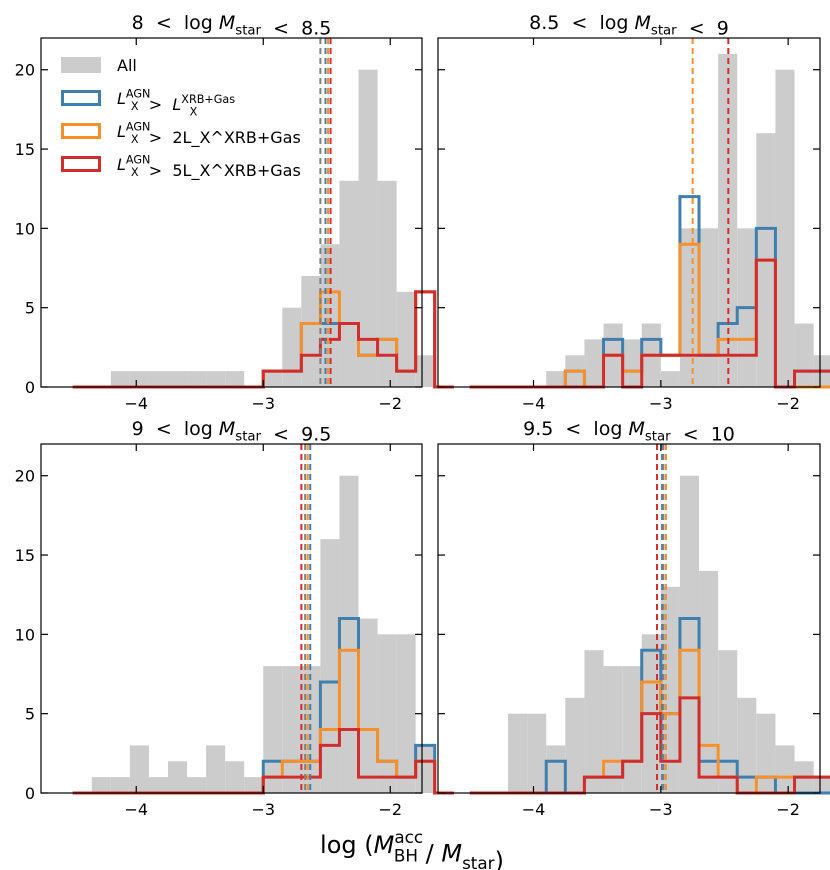 The image size is (830, 870). I want to click on legend-label: LAGN X > LXRB+Gas X, so click(176, 102).